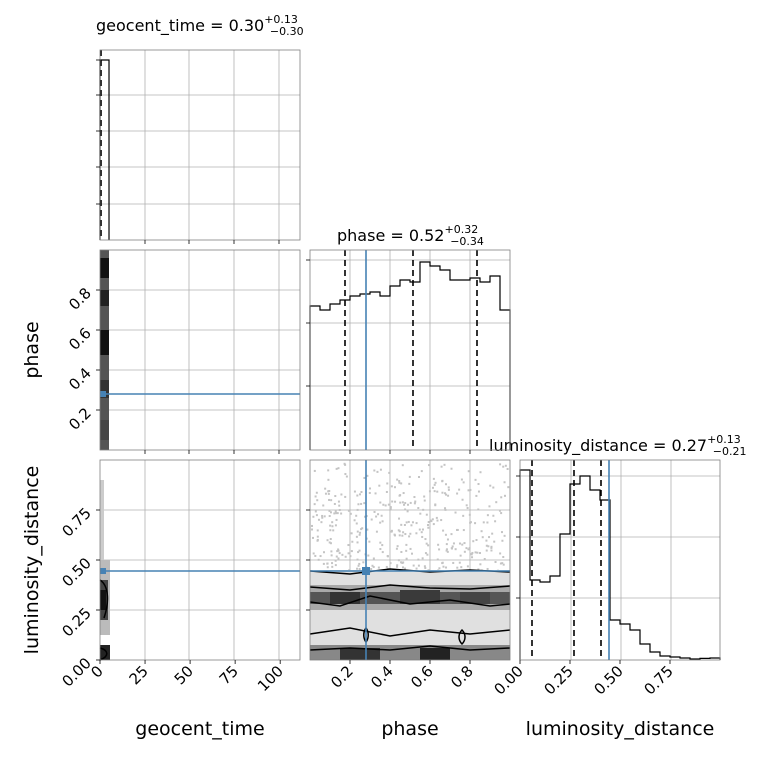 Image resolution: width=760 pixels, height=760 pixels. Describe the element at coordinates (80, 339) in the screenshot. I see `phase-ytick-label-2: 0.6` at that location.